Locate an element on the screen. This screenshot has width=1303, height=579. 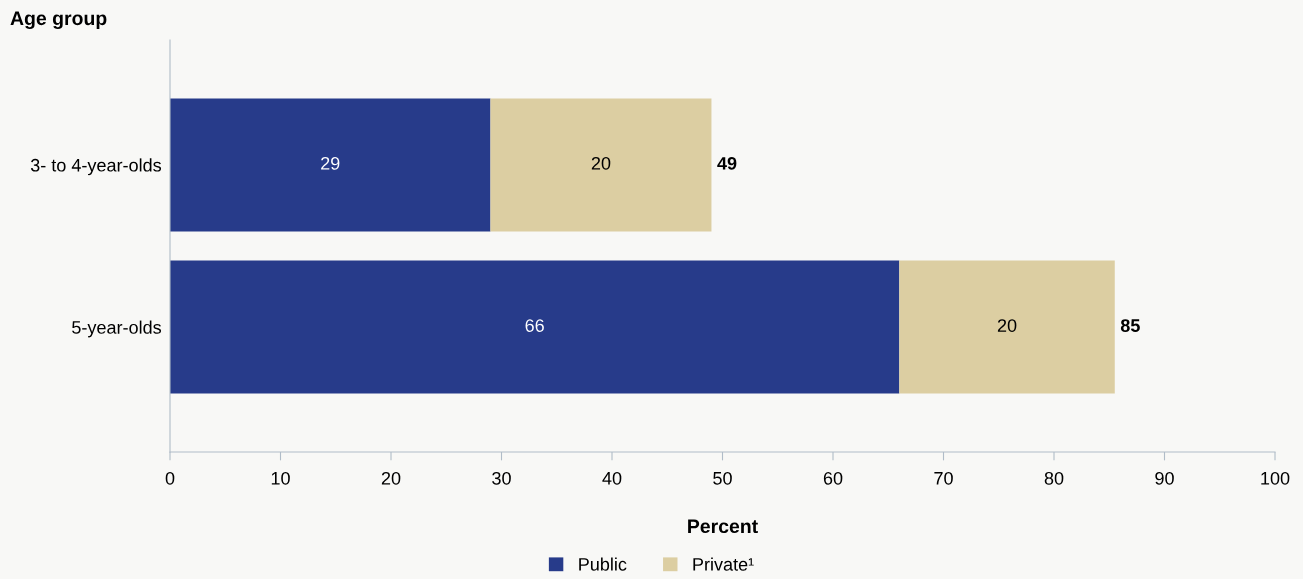
legend-label: Public is located at coordinates (603, 564).